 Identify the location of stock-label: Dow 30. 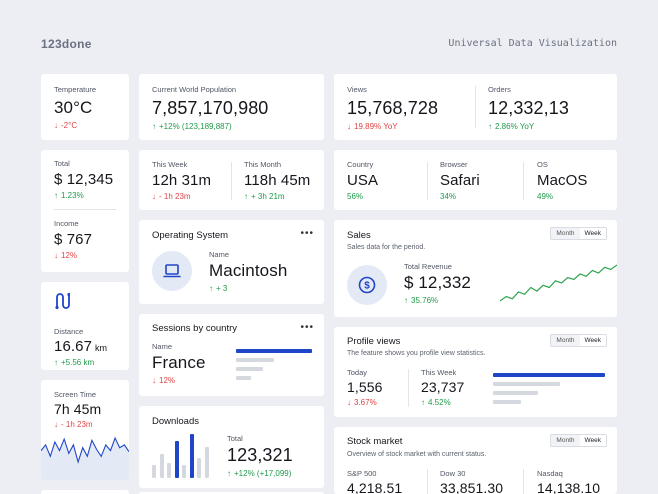
(453, 473).